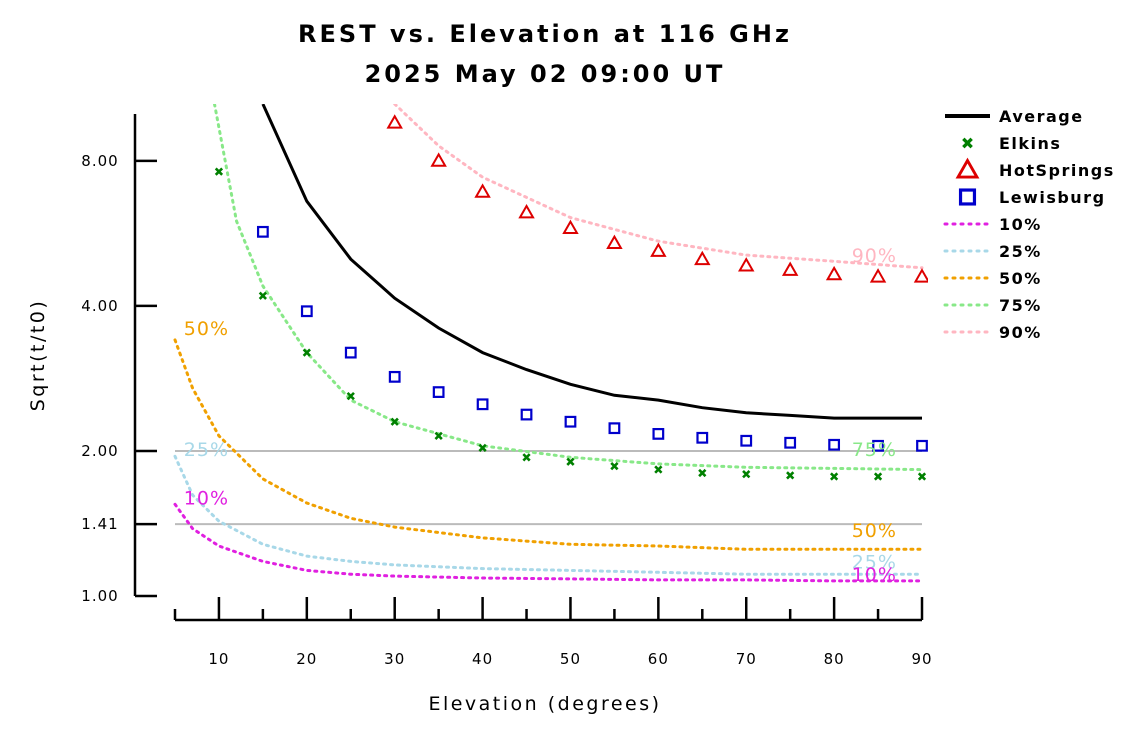 The image size is (1125, 731). Describe the element at coordinates (544, 704) in the screenshot. I see `x-axis-title: Elevation (degrees)` at that location.